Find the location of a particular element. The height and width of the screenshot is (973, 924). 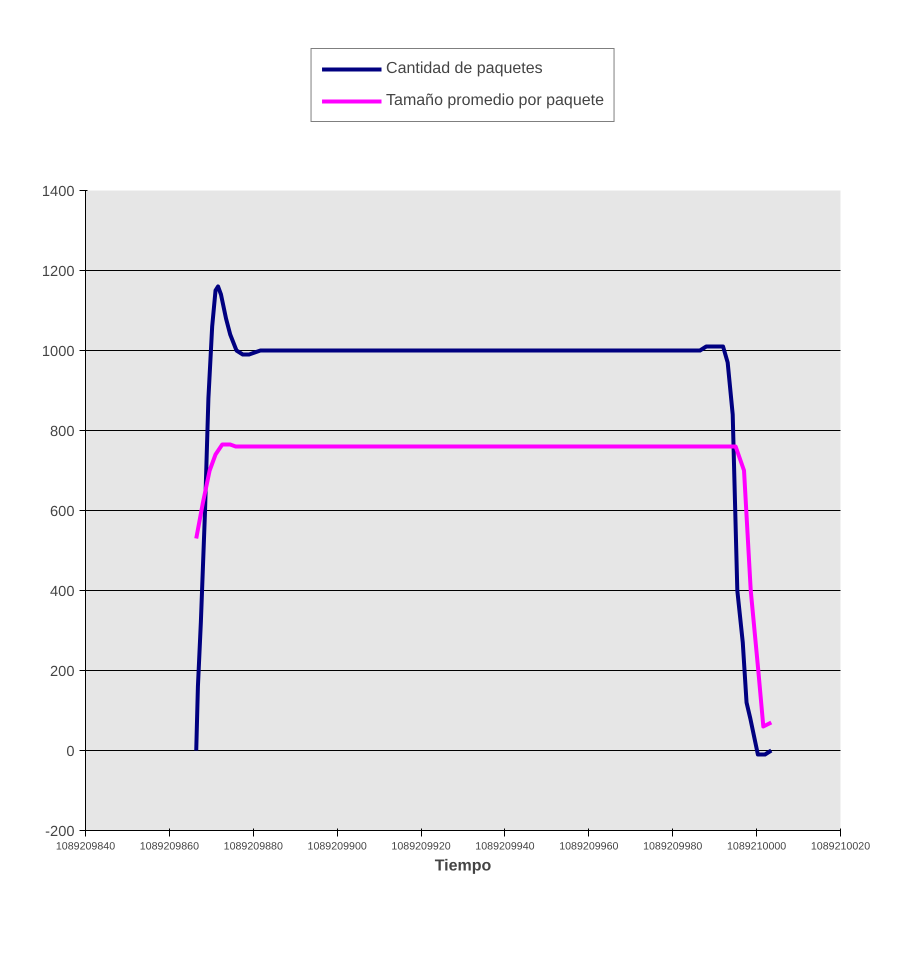

y-tick-label: 0 is located at coordinates (70, 752).